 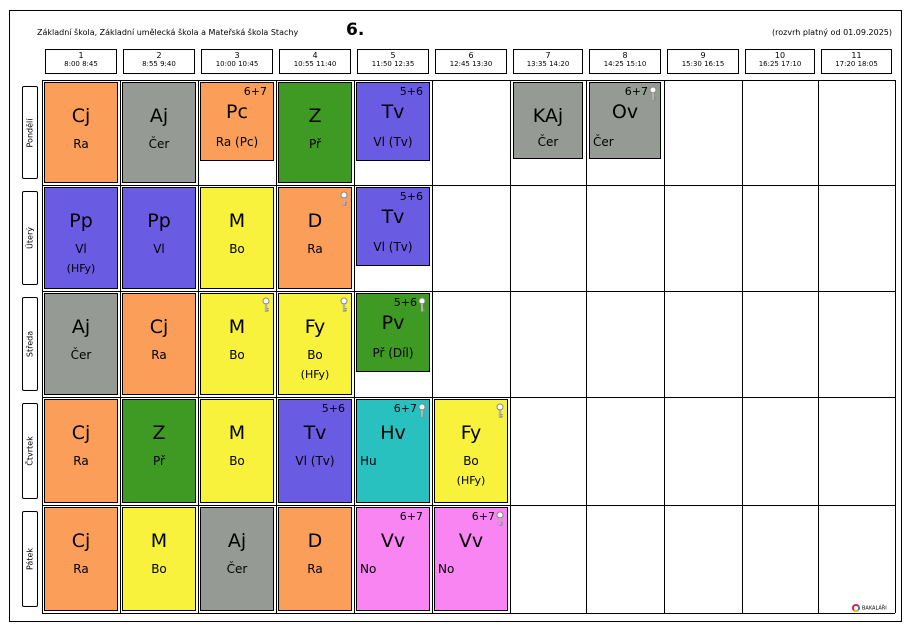 I want to click on validity-date: (rozvrh platný od 01.09.2025), so click(x=832, y=32).